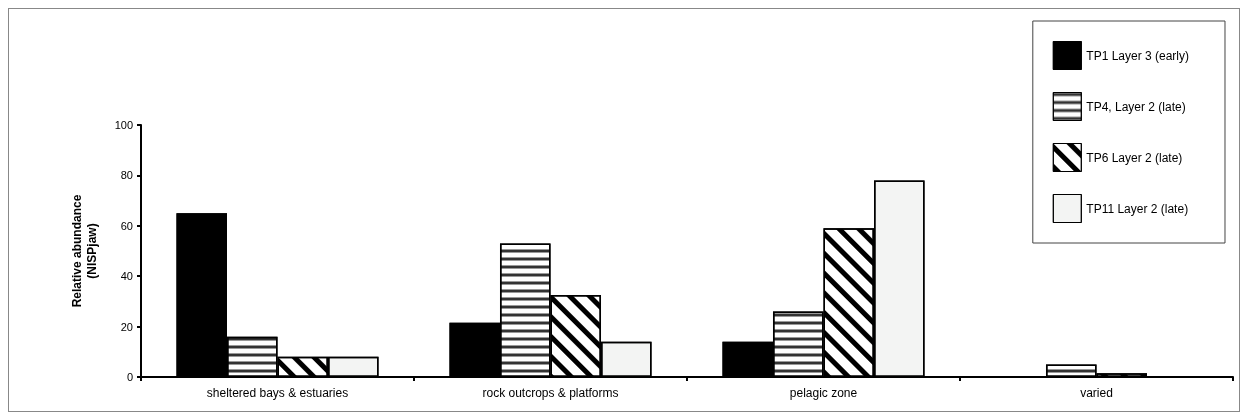  What do you see at coordinates (126, 225) in the screenshot?
I see `y-tick-label: 60` at bounding box center [126, 225].